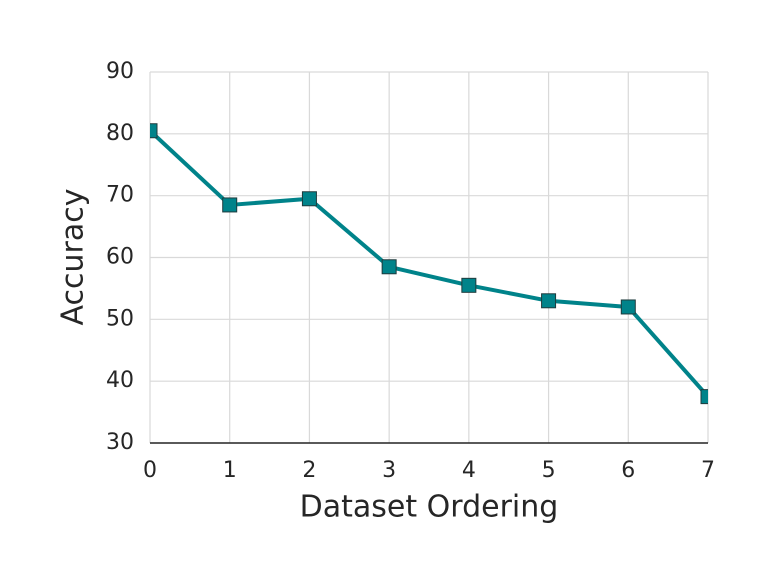 This screenshot has width=774, height=586. What do you see at coordinates (120, 195) in the screenshot?
I see `y-tick-label: 70` at bounding box center [120, 195].